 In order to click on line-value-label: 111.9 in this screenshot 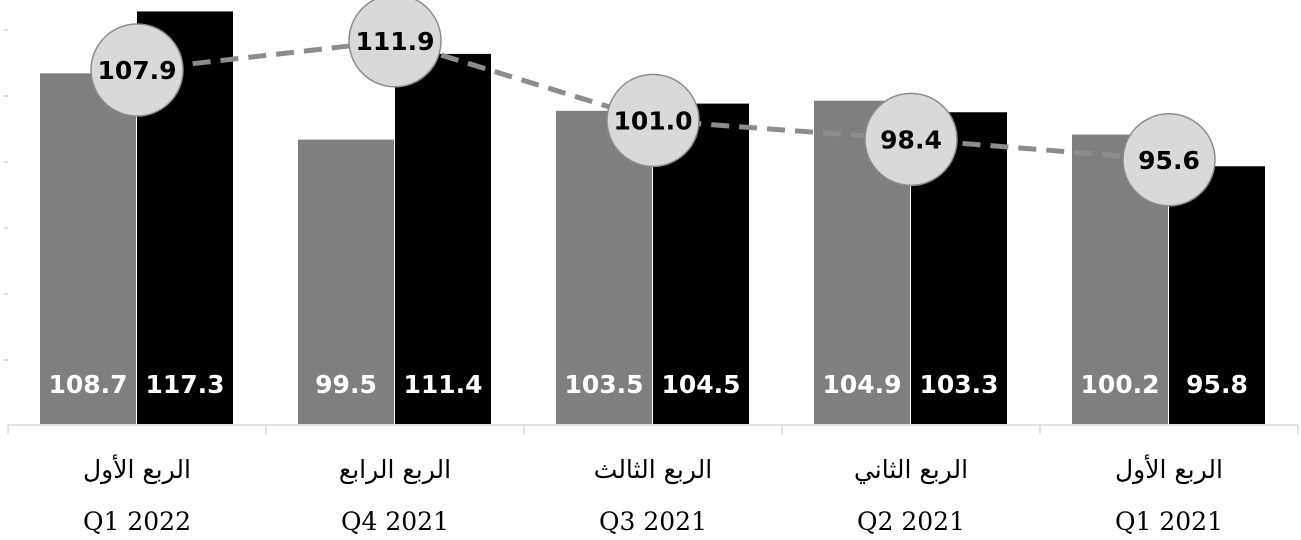, I will do `click(394, 41)`.